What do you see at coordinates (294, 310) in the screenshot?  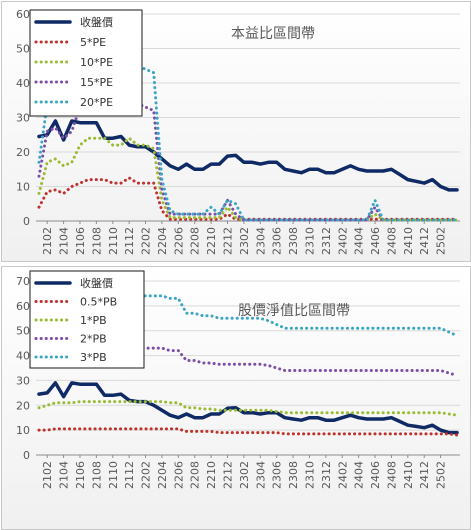 I see `chart-title: 股價淨值比區間帶` at bounding box center [294, 310].